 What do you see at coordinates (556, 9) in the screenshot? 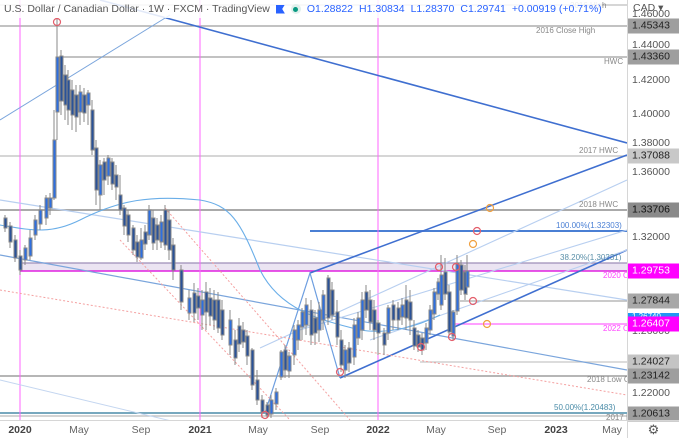
I see `ohlc-change: +0.00919 (+0.71%)` at bounding box center [556, 9].